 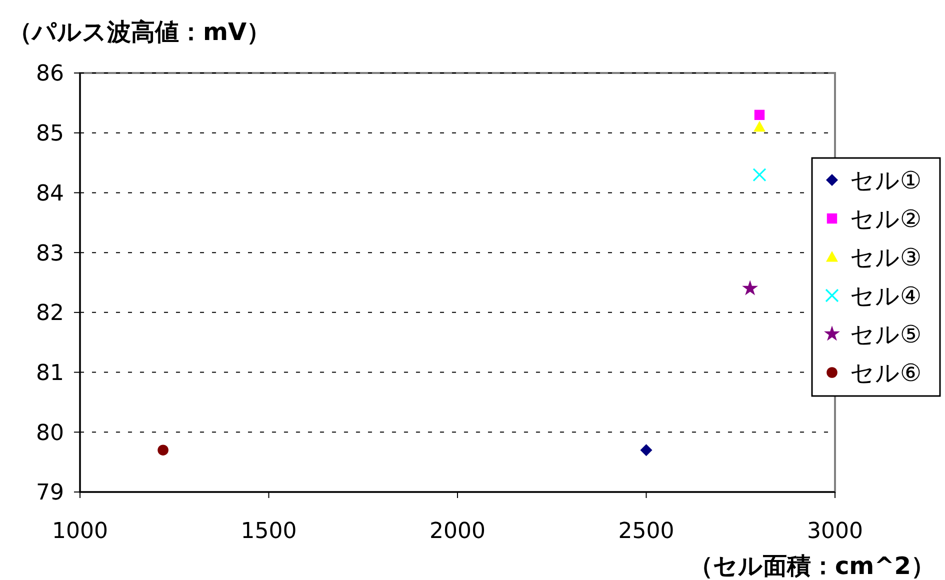 I want to click on y-tick-label: 84, so click(x=50, y=193).